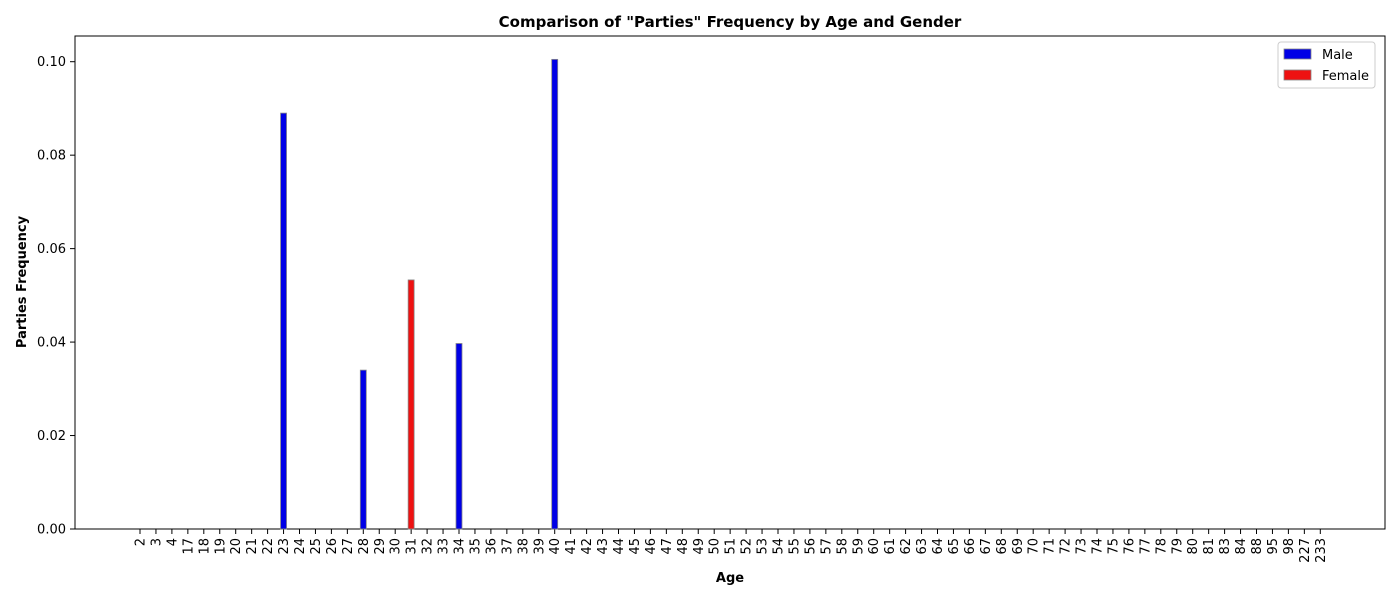  What do you see at coordinates (555, 546) in the screenshot?
I see `x-tick-label: 40` at bounding box center [555, 546].